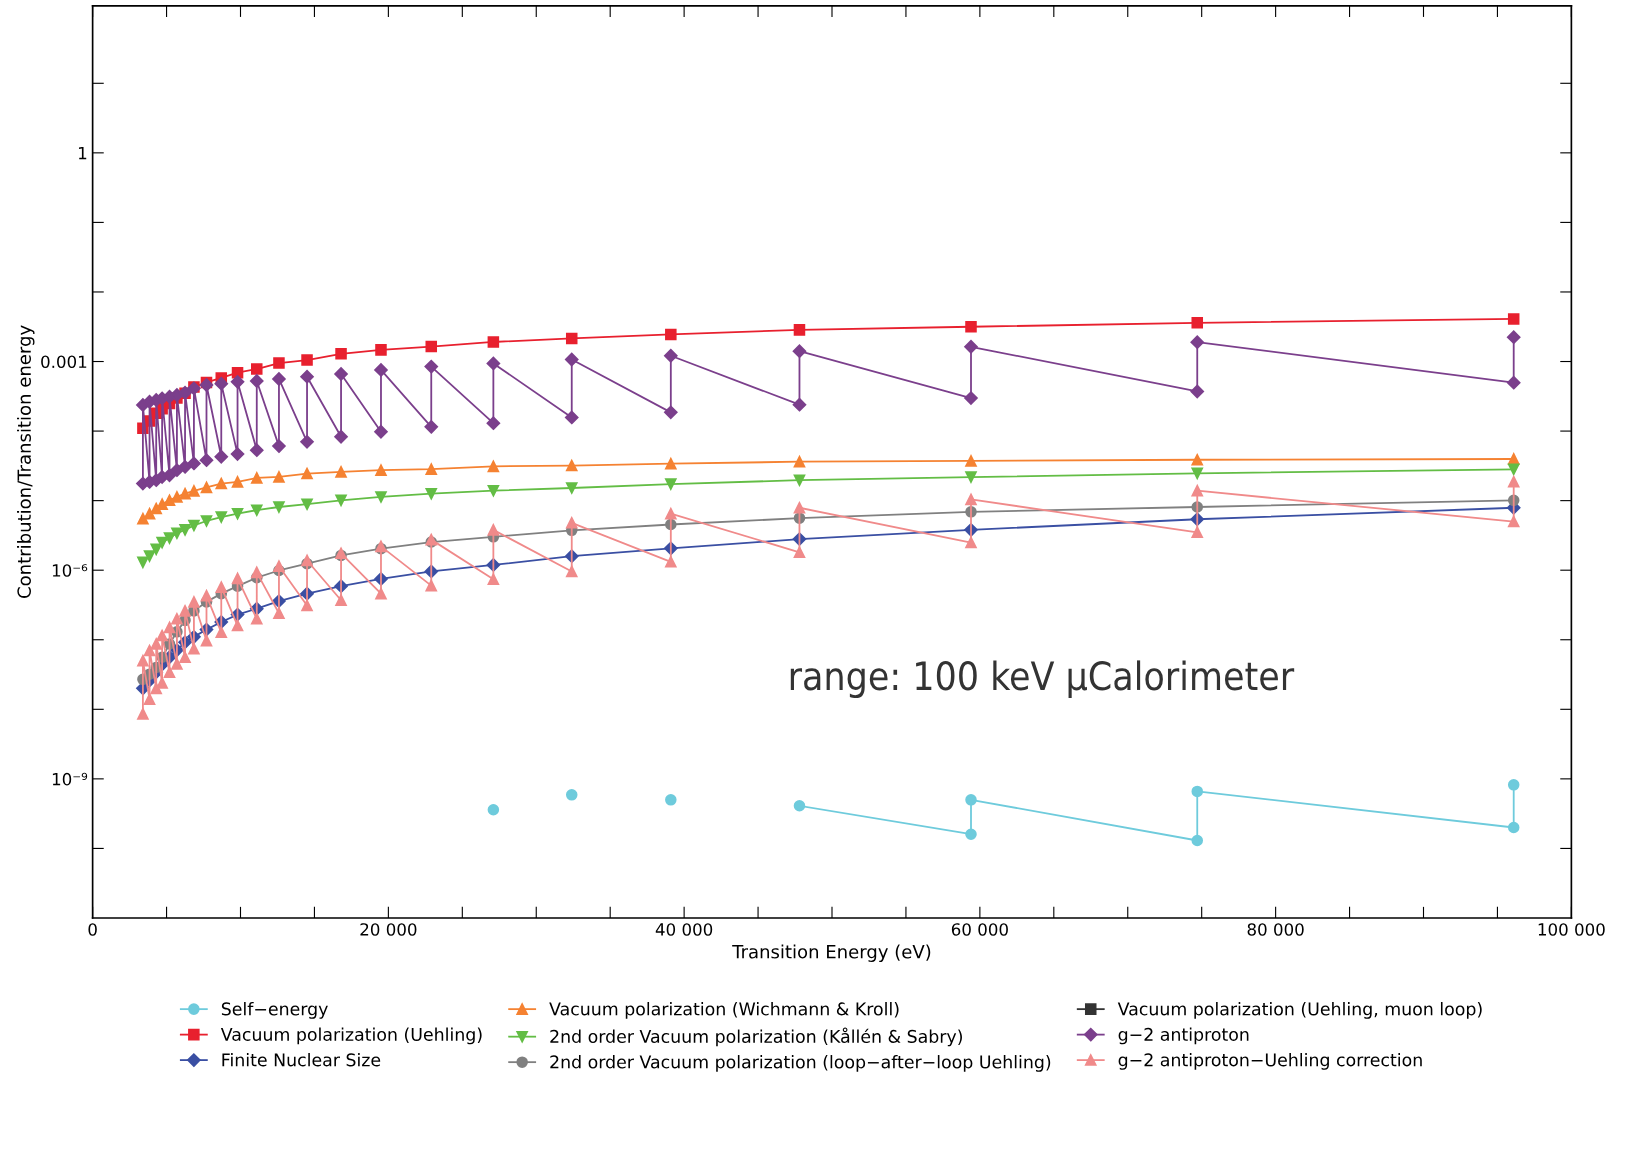  I want to click on x-tick-label: 40 000, so click(684, 929).